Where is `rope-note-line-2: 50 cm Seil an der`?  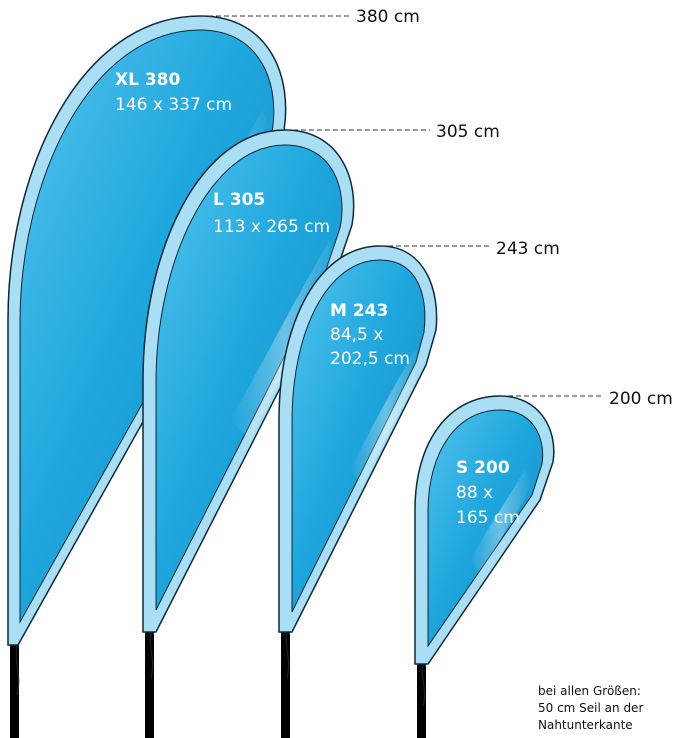
rope-note-line-2: 50 cm Seil an der is located at coordinates (590, 708).